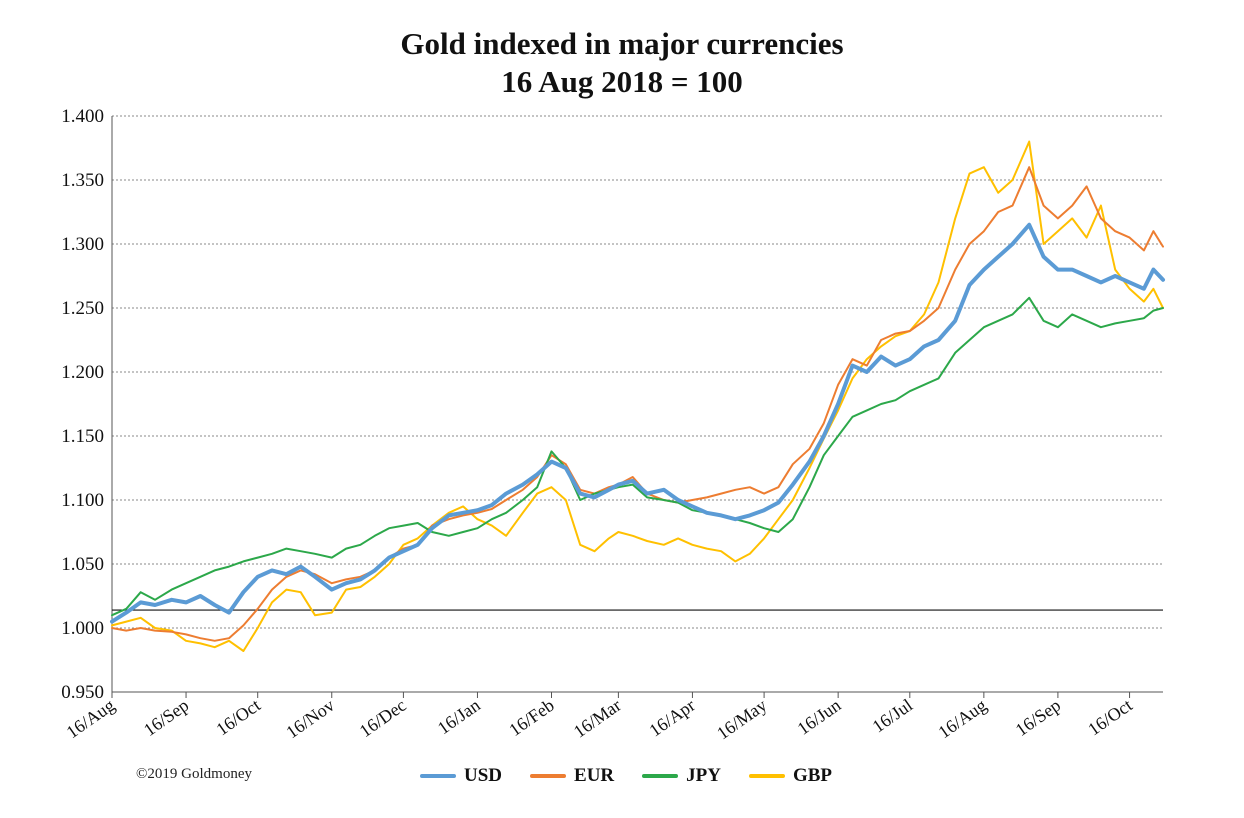  I want to click on y-tick-label: 1.000, so click(82, 628).